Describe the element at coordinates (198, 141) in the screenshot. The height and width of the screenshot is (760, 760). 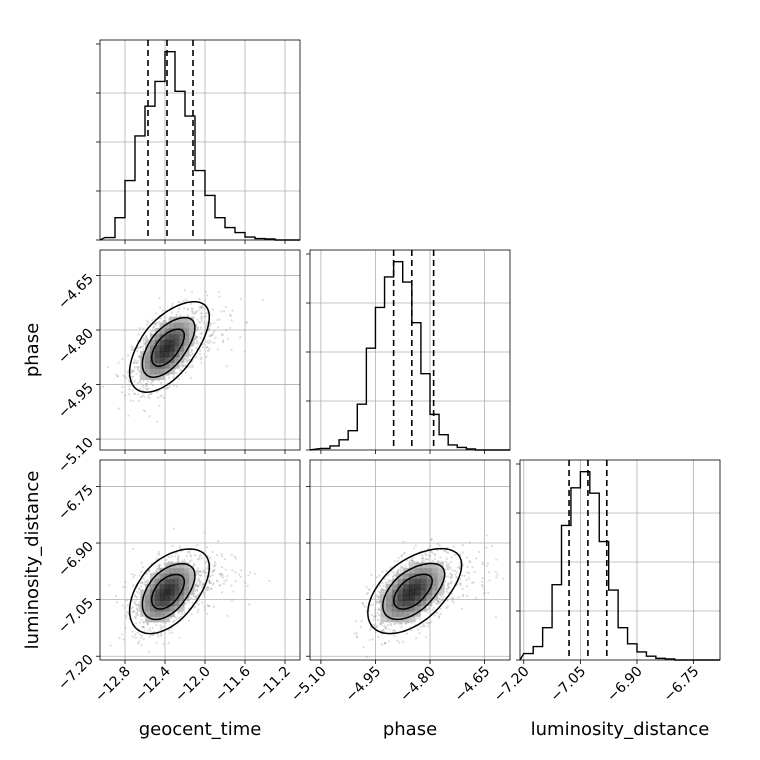
I see `histogram-geocent-time` at that location.